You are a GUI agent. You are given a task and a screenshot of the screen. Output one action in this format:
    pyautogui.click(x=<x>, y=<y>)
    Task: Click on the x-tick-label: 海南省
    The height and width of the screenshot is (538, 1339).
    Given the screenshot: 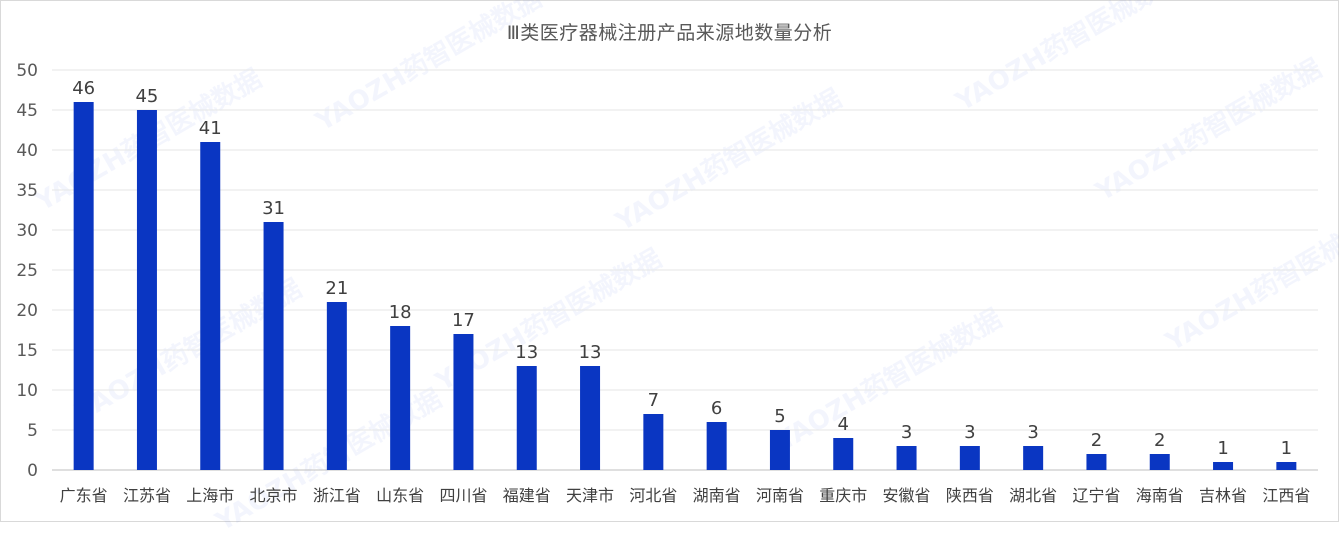 What is the action you would take?
    pyautogui.click(x=1160, y=495)
    